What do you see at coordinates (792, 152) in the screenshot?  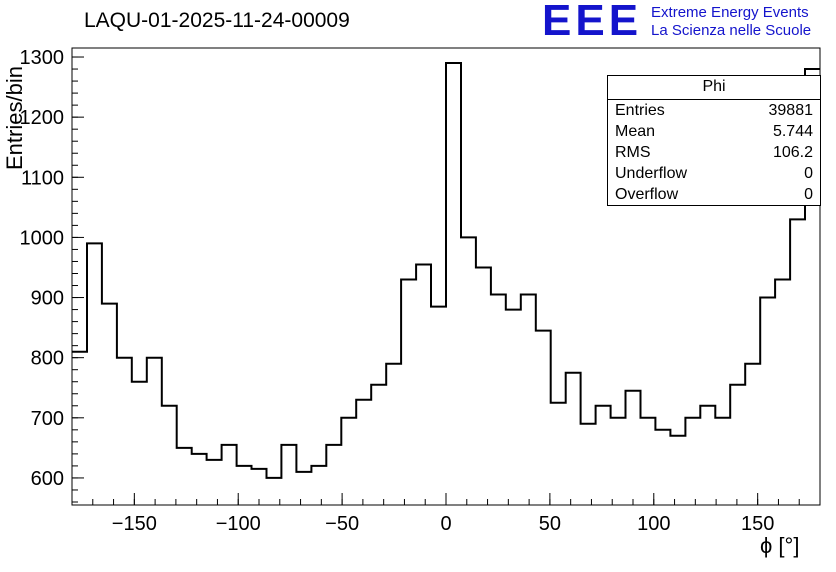 I see `stats-value: 106.2` at bounding box center [792, 152].